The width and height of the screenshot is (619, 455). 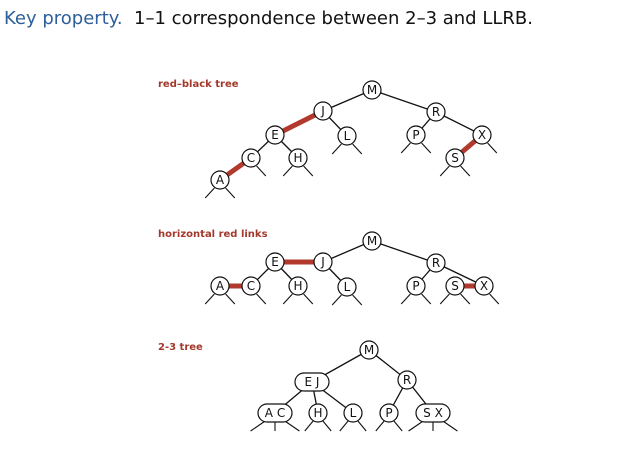 I want to click on red-black-tree-null-links, so click(x=351, y=170).